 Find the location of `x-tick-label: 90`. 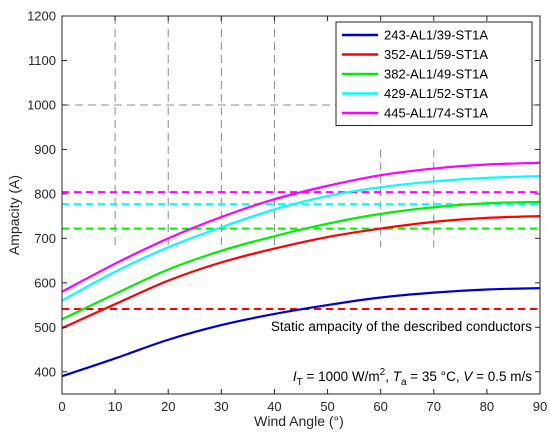

x-tick-label: 90 is located at coordinates (540, 406).